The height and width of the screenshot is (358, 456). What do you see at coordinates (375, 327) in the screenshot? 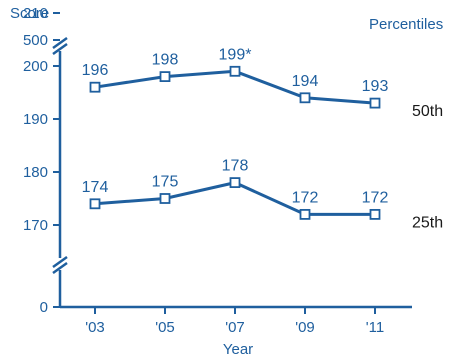
I see `x-tick-label-4: '11` at bounding box center [375, 327].